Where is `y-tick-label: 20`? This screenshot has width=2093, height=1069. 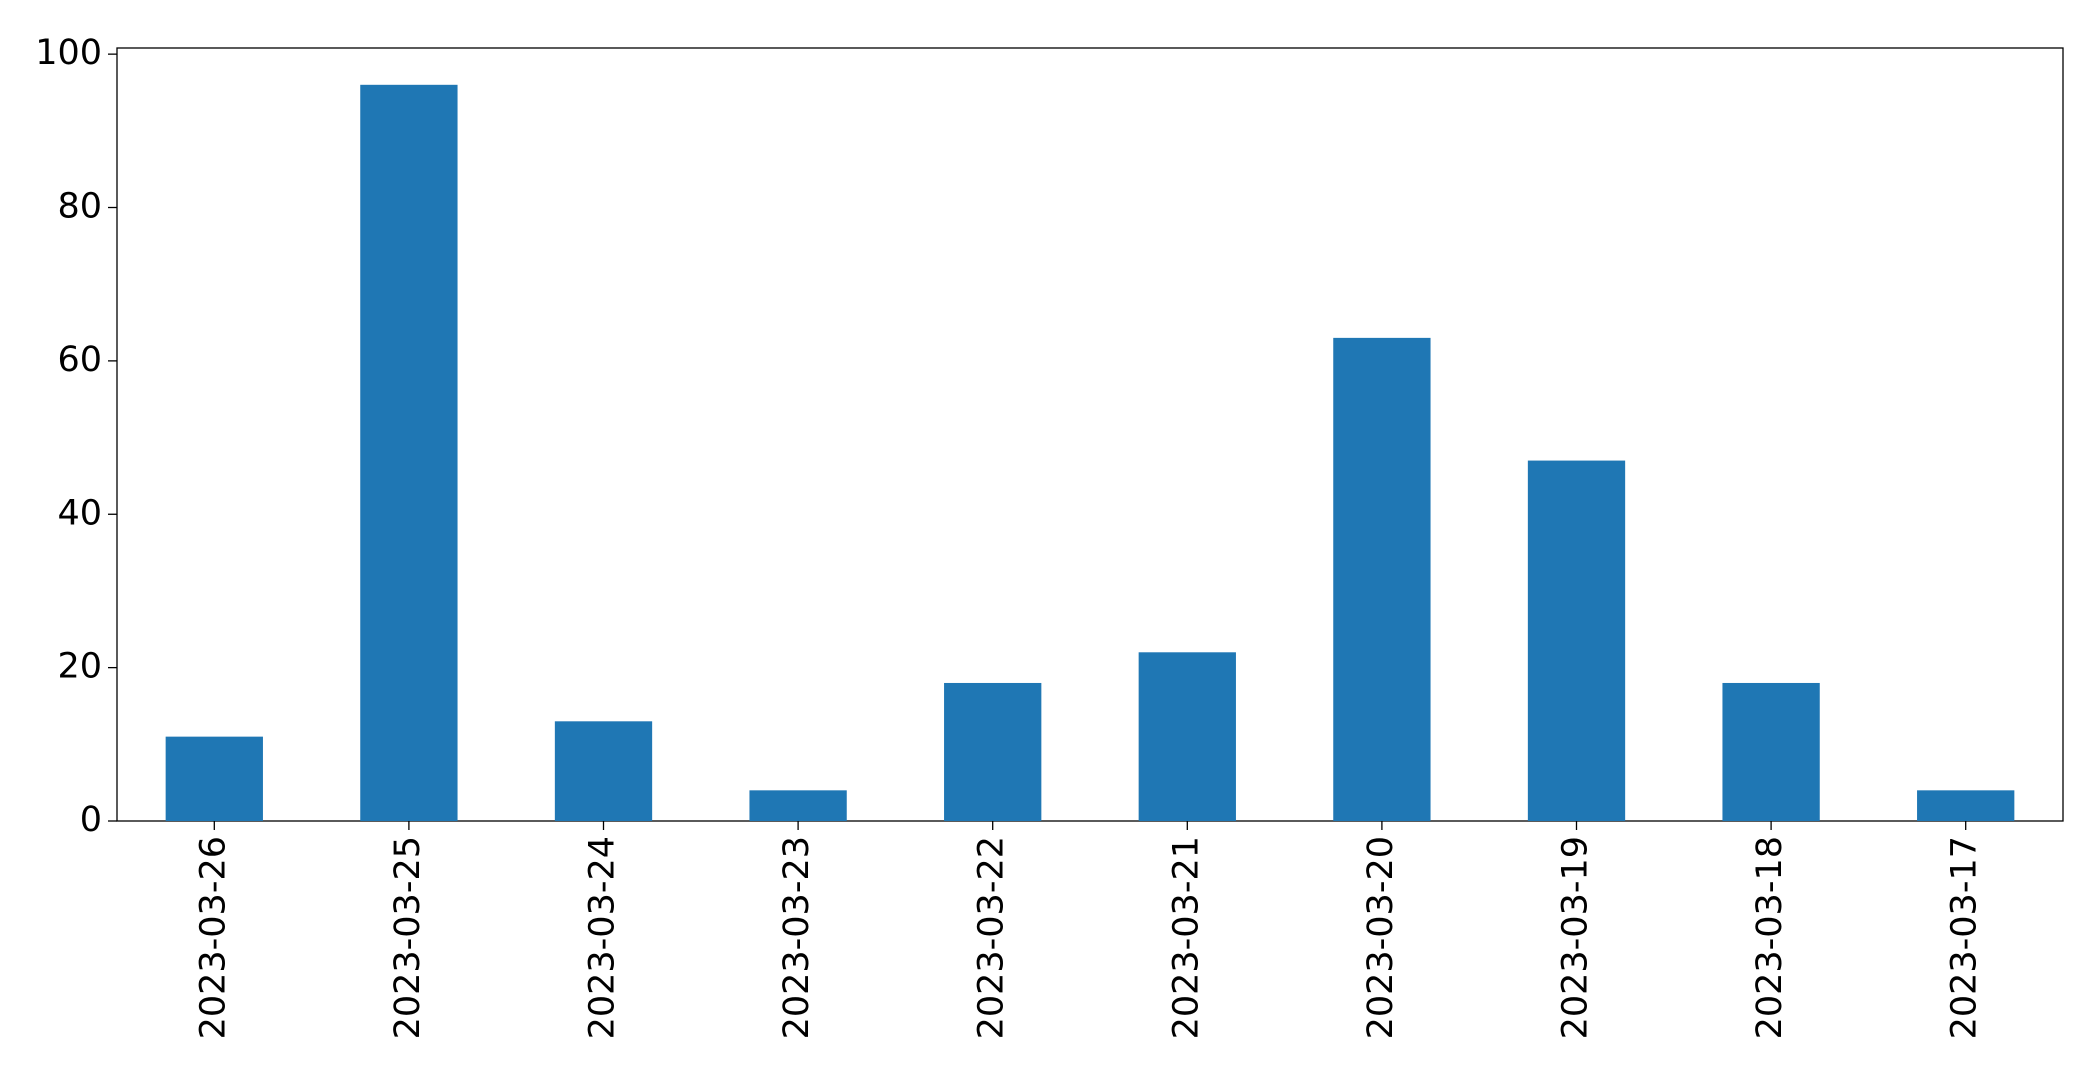
y-tick-label: 20 is located at coordinates (79, 667).